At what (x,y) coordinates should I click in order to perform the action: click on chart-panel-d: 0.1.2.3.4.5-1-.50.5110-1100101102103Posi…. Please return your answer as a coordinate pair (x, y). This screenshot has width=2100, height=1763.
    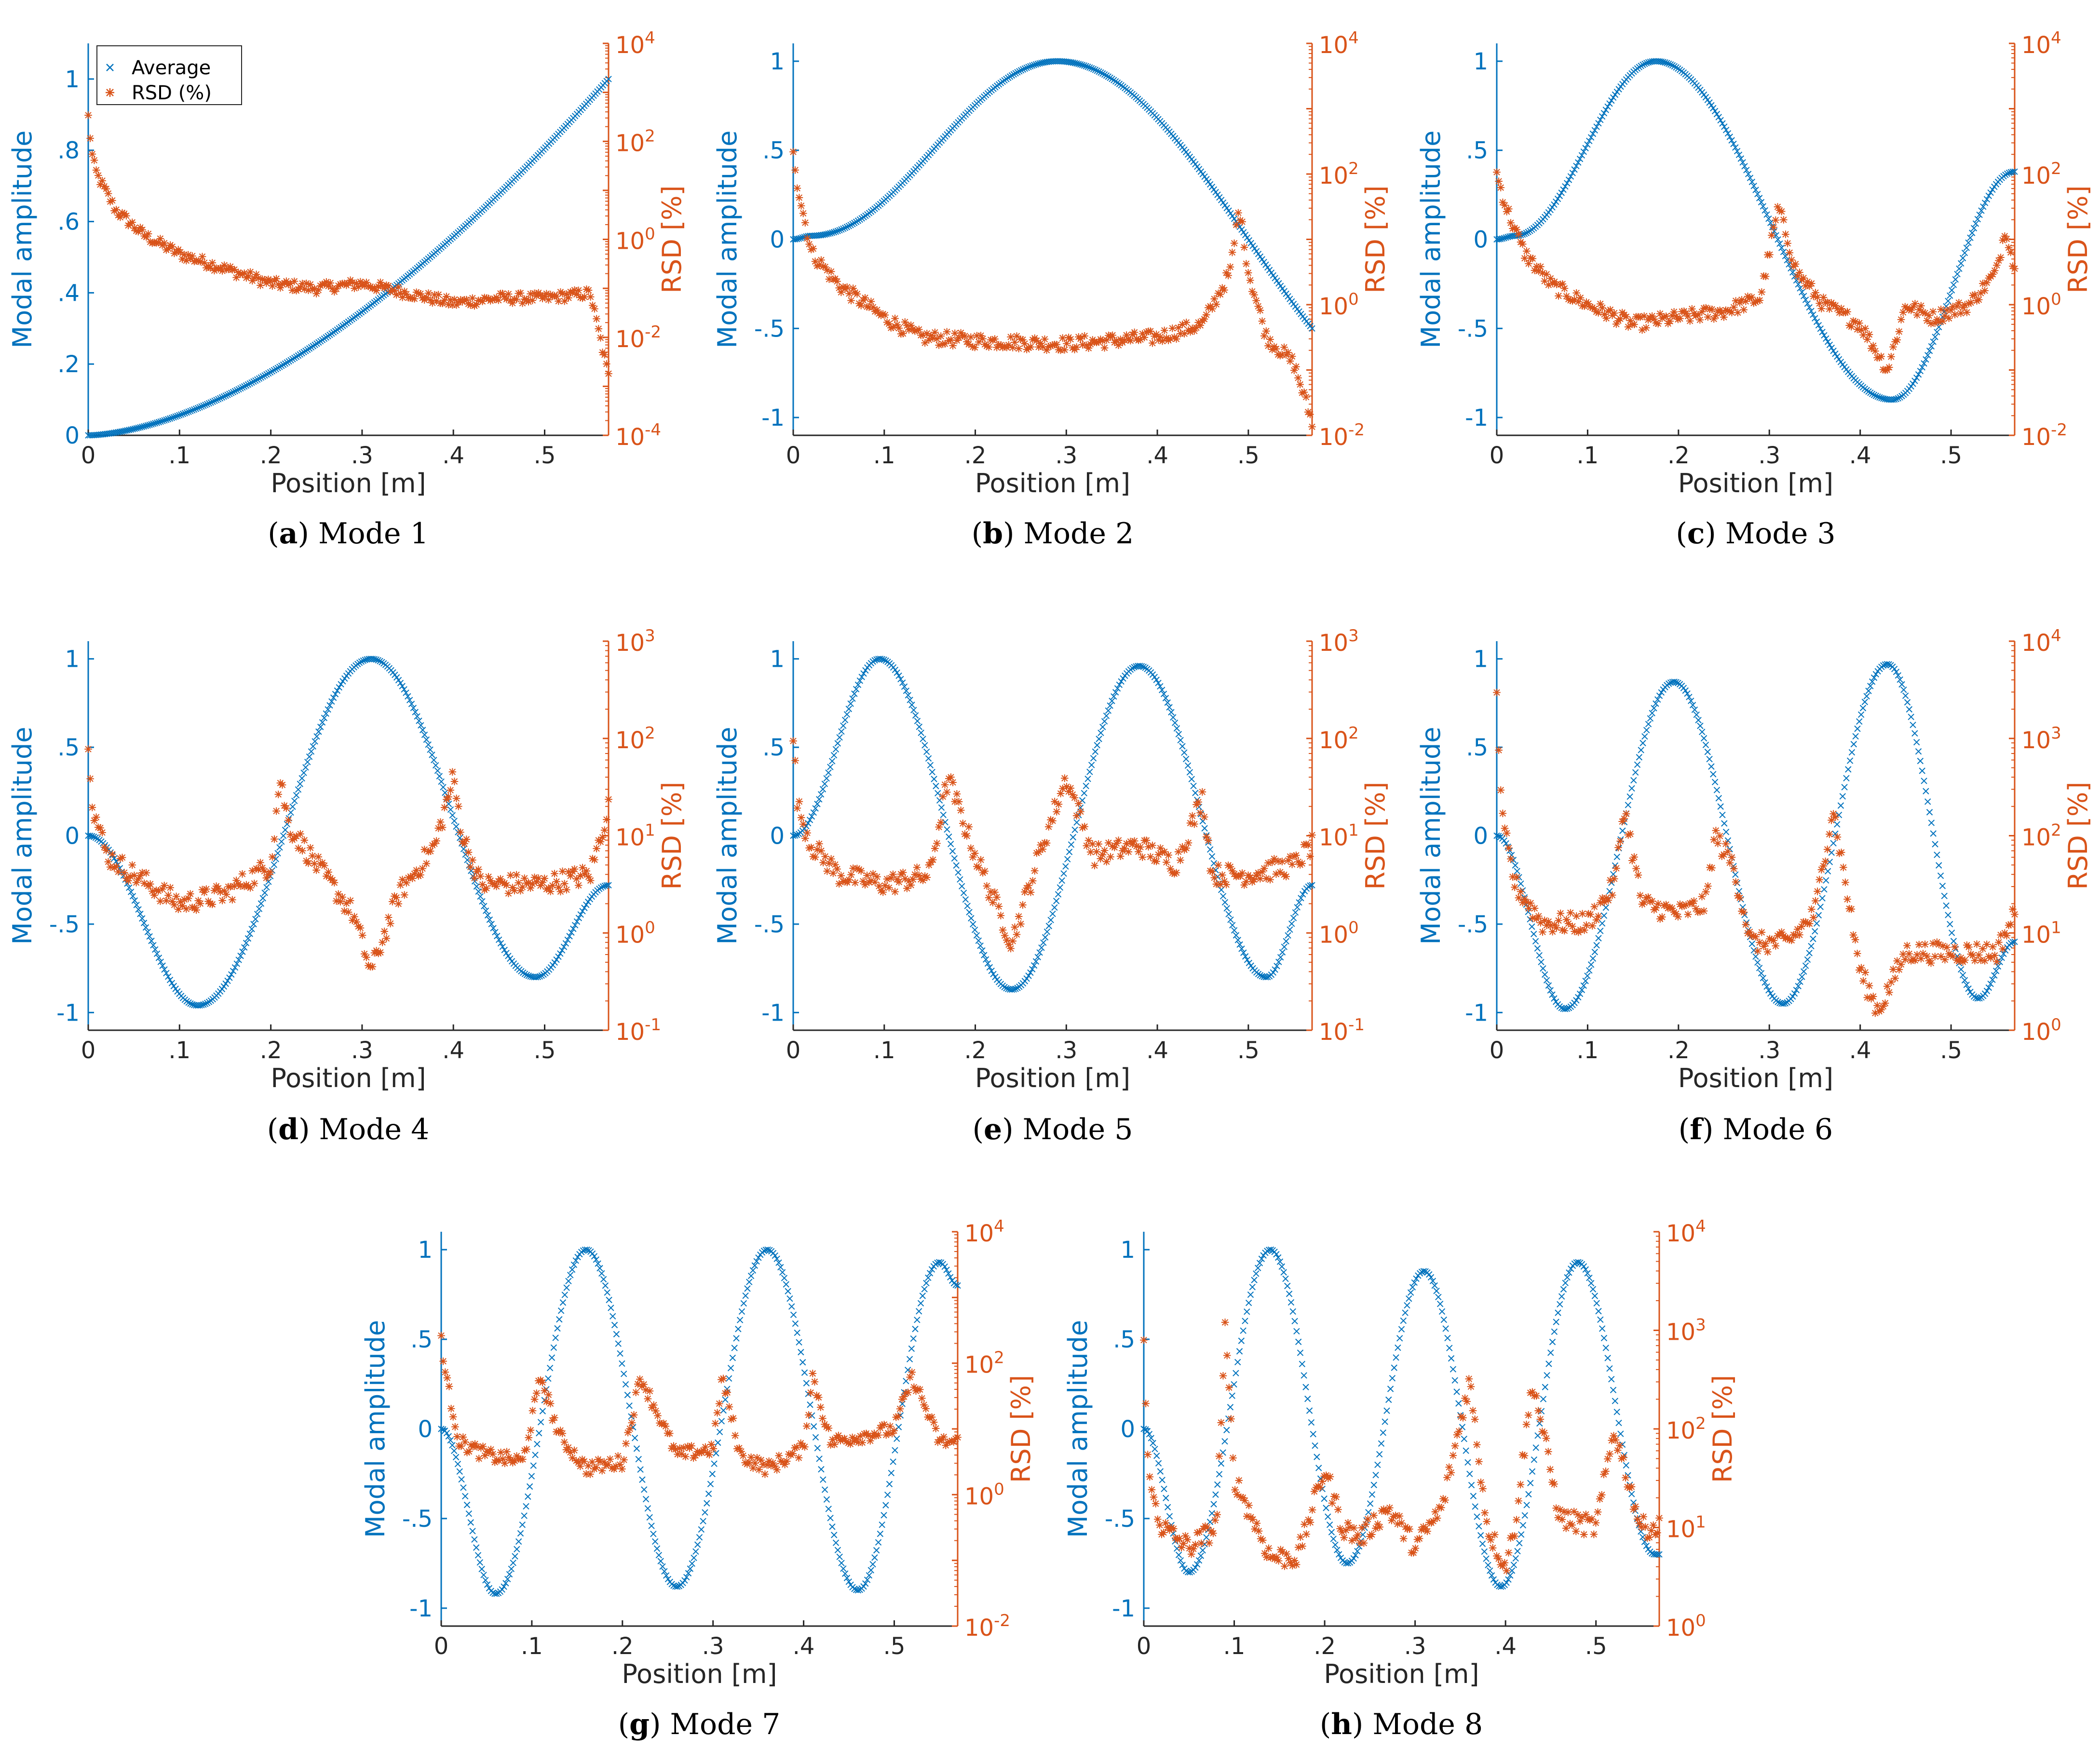
    Looking at the image, I should click on (347, 886).